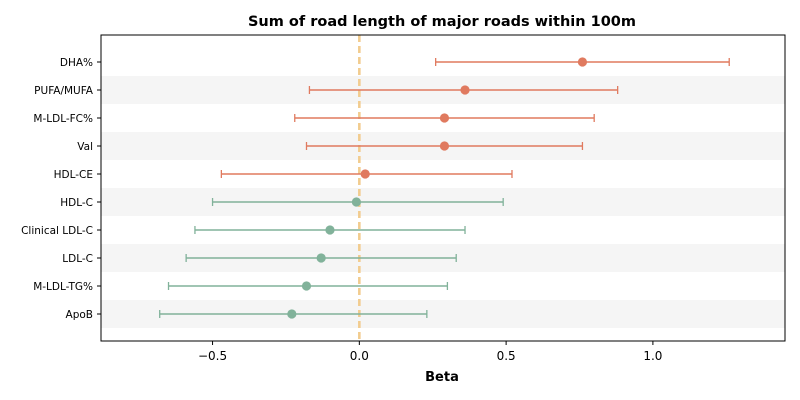 The image size is (800, 400). I want to click on y-tick-label: M-LDL-TG%, so click(63, 287).